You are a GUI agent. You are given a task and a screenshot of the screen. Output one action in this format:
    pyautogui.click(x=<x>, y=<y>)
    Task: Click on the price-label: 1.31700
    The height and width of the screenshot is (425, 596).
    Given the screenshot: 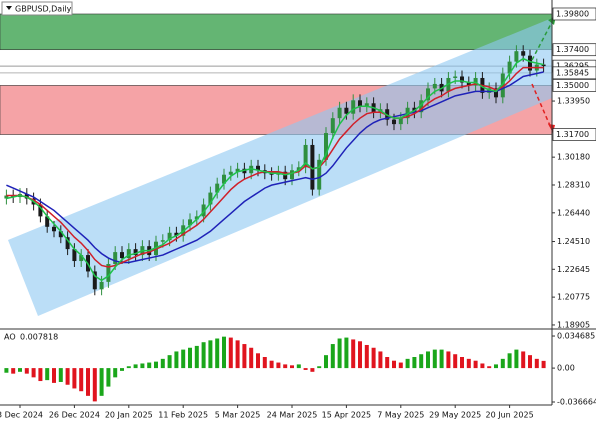 What is the action you would take?
    pyautogui.click(x=572, y=134)
    